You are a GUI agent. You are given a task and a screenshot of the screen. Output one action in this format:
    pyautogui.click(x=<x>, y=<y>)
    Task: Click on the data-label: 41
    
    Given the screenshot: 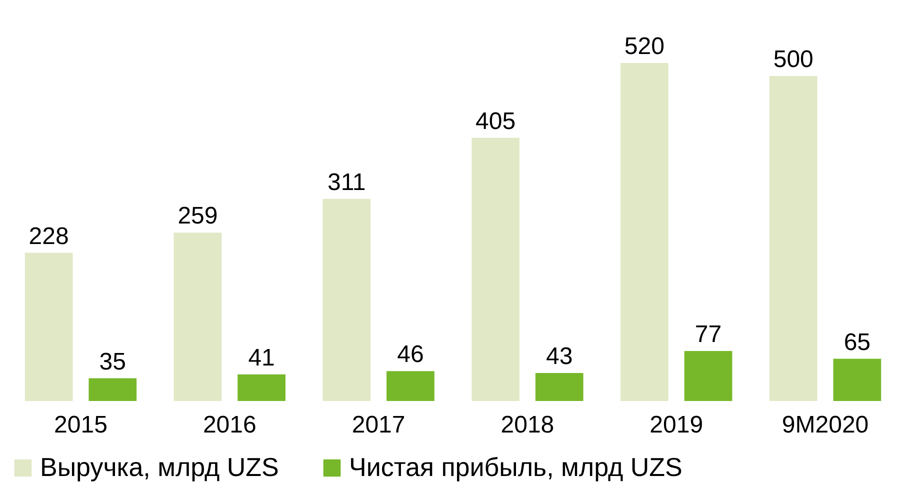 What is the action you would take?
    pyautogui.click(x=261, y=358)
    